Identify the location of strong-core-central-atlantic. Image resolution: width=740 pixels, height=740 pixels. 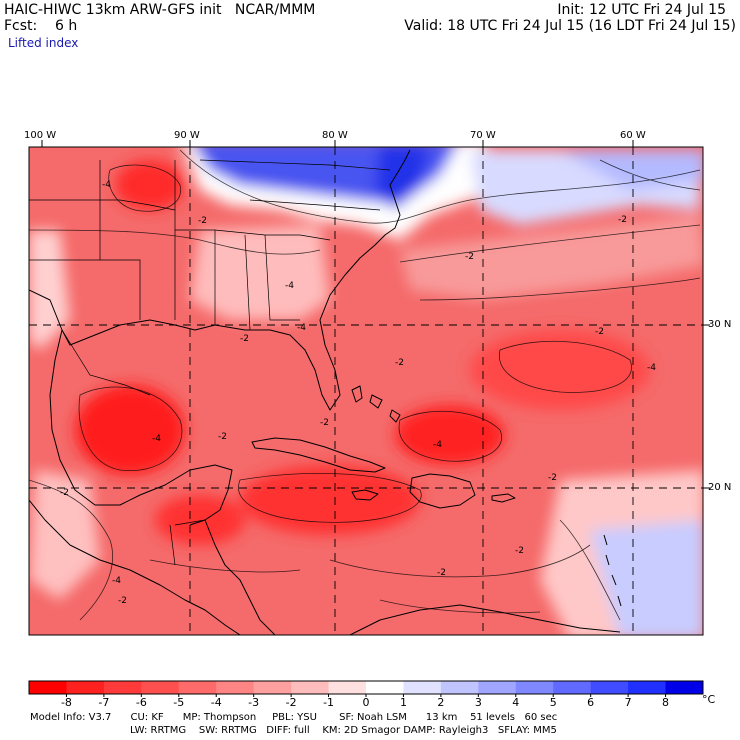
(560, 370).